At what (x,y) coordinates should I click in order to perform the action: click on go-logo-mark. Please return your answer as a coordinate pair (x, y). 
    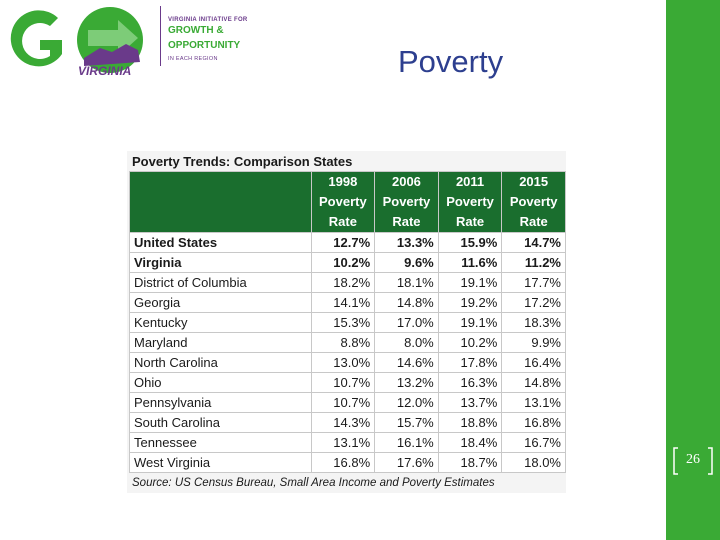
    Looking at the image, I should click on (76, 40).